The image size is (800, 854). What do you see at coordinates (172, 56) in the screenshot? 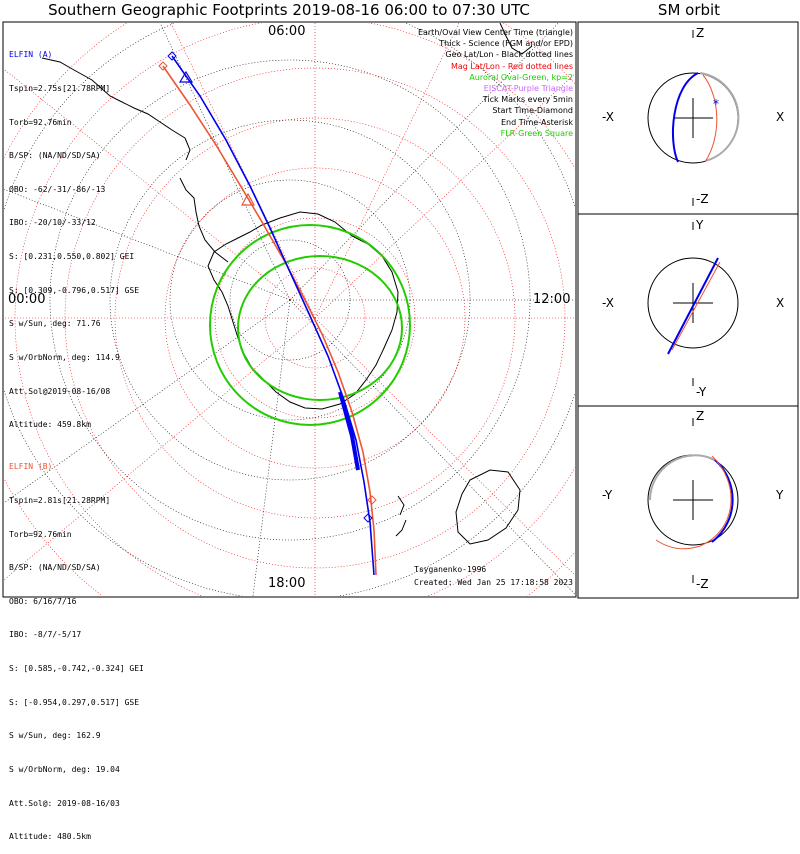
I see `elfin-a-start-diamond` at bounding box center [172, 56].